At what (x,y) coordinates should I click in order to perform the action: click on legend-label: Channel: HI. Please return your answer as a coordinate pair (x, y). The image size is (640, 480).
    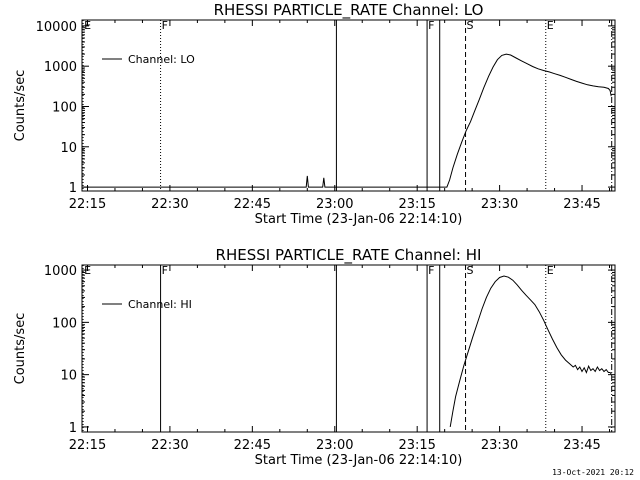
    Looking at the image, I should click on (160, 304).